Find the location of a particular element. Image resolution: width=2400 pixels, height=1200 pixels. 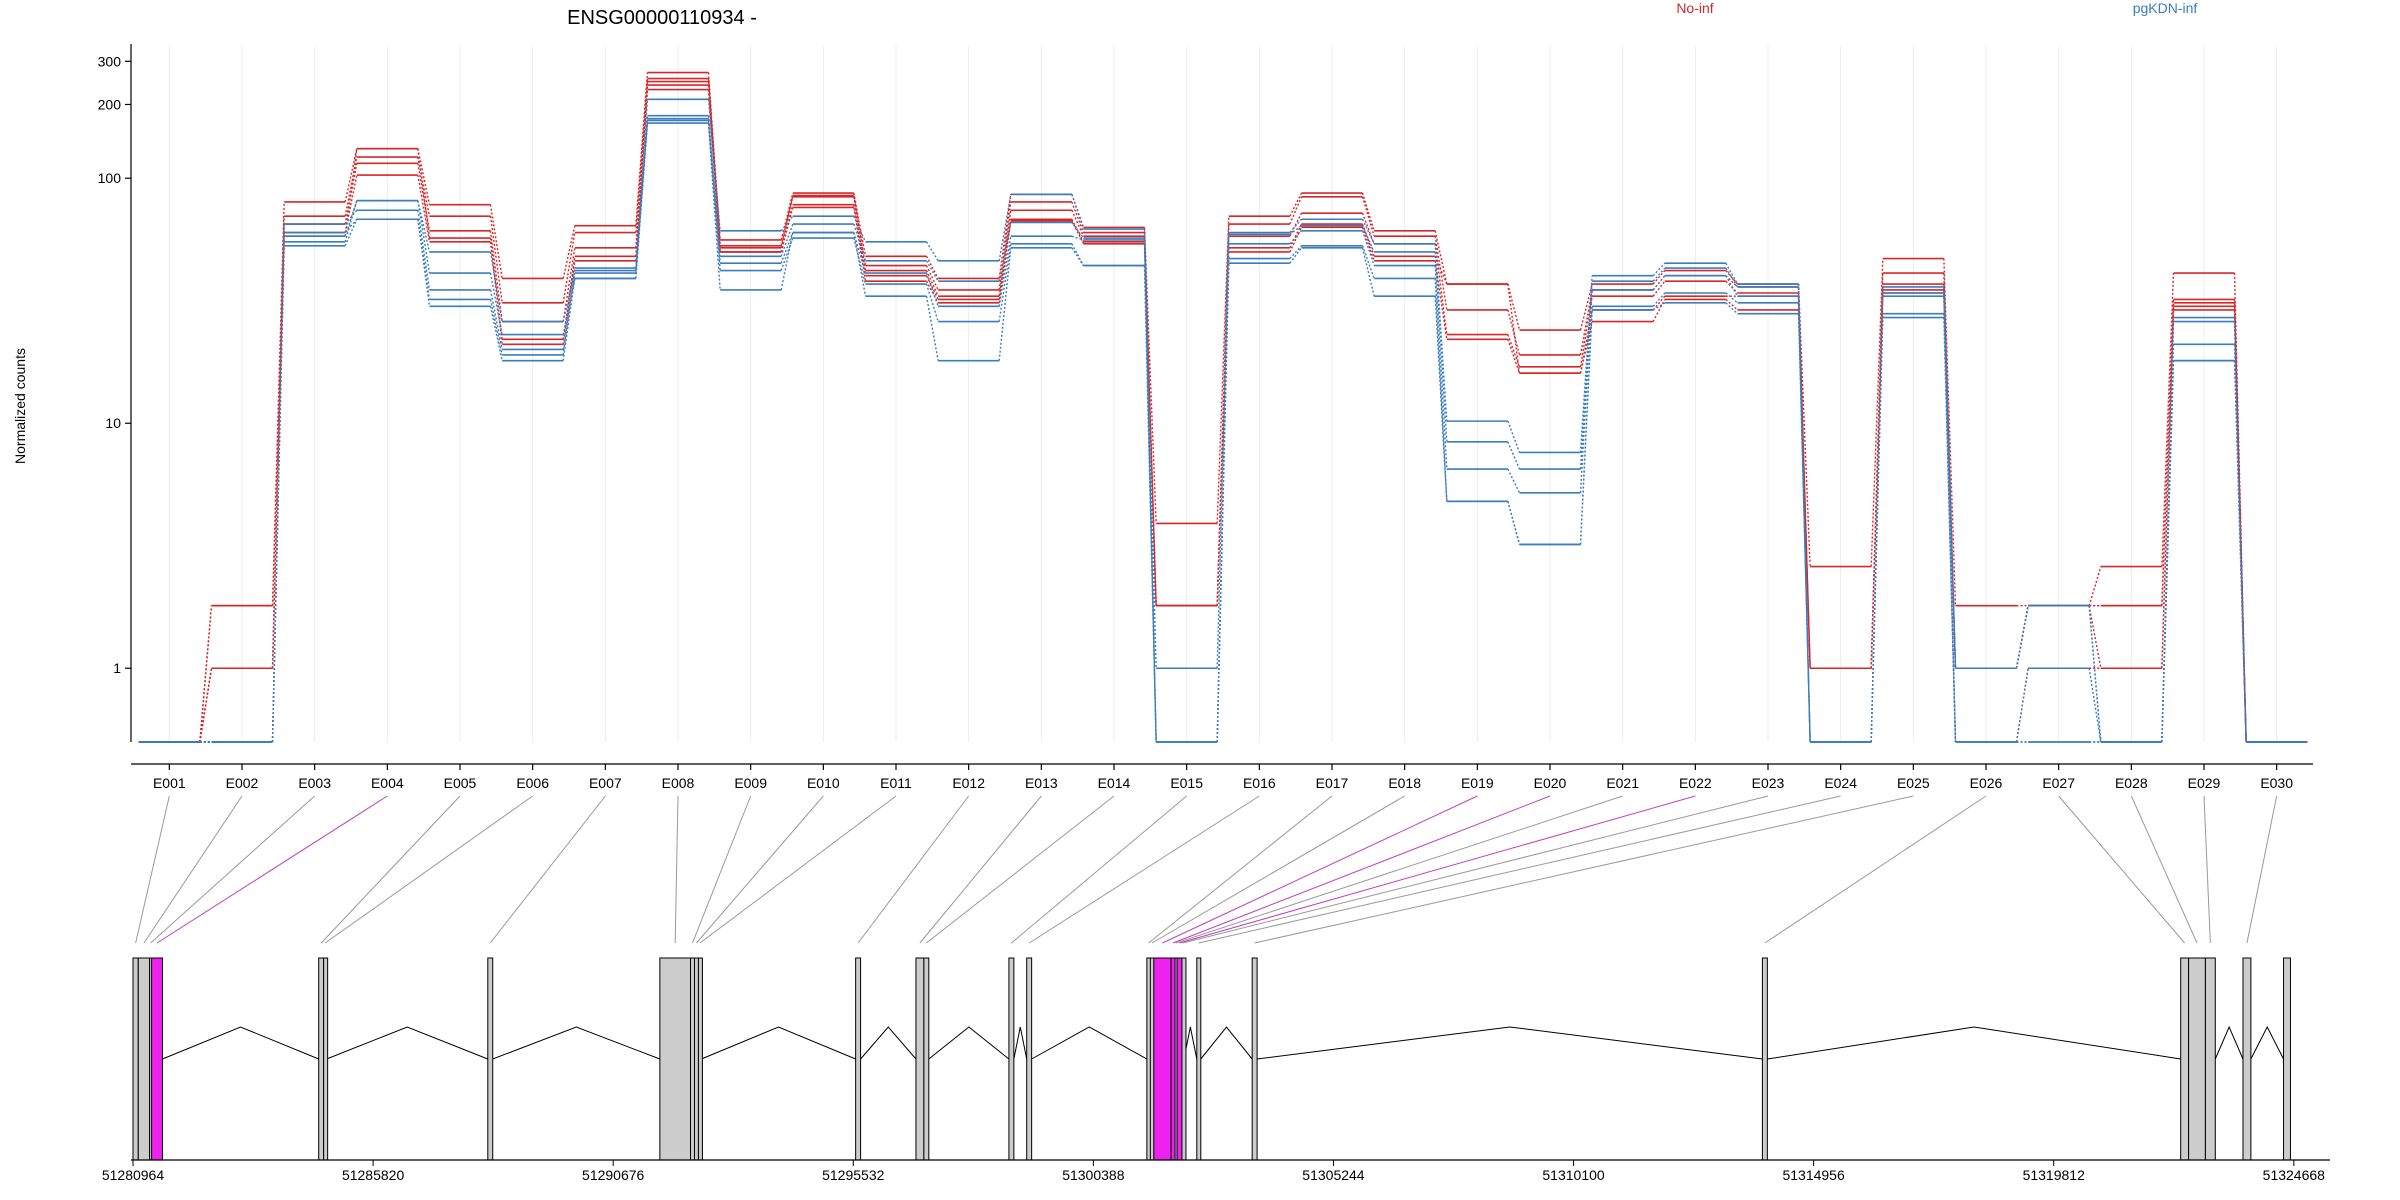

connector-e021 is located at coordinates (1399, 869).